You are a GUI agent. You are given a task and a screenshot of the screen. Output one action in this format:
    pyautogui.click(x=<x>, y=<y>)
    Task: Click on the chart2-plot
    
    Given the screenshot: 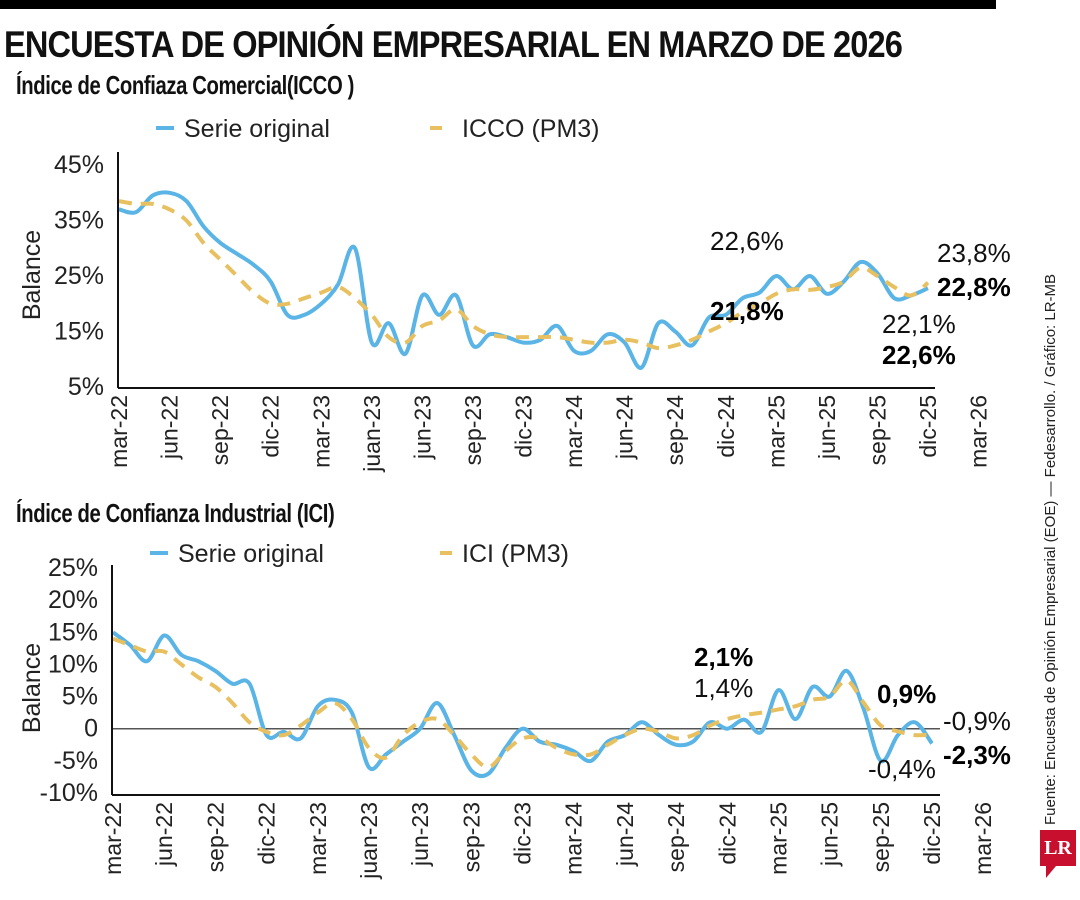 What is the action you would take?
    pyautogui.click(x=522, y=704)
    